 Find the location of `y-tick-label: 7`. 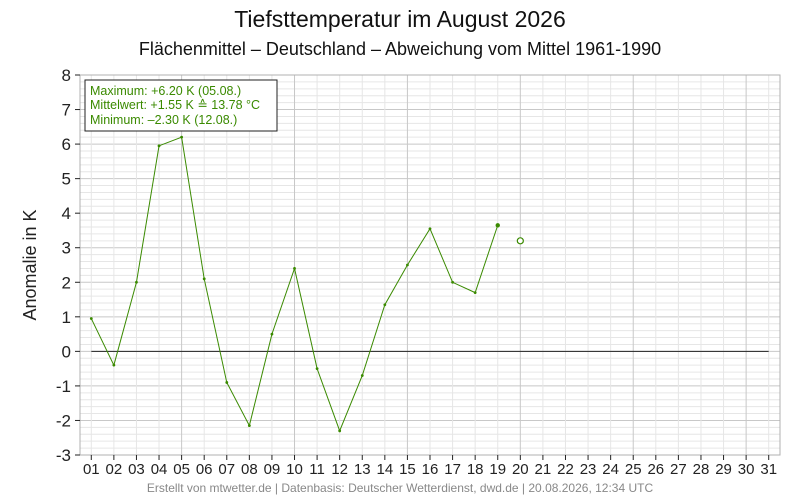

y-tick-label: 7 is located at coordinates (66, 110).